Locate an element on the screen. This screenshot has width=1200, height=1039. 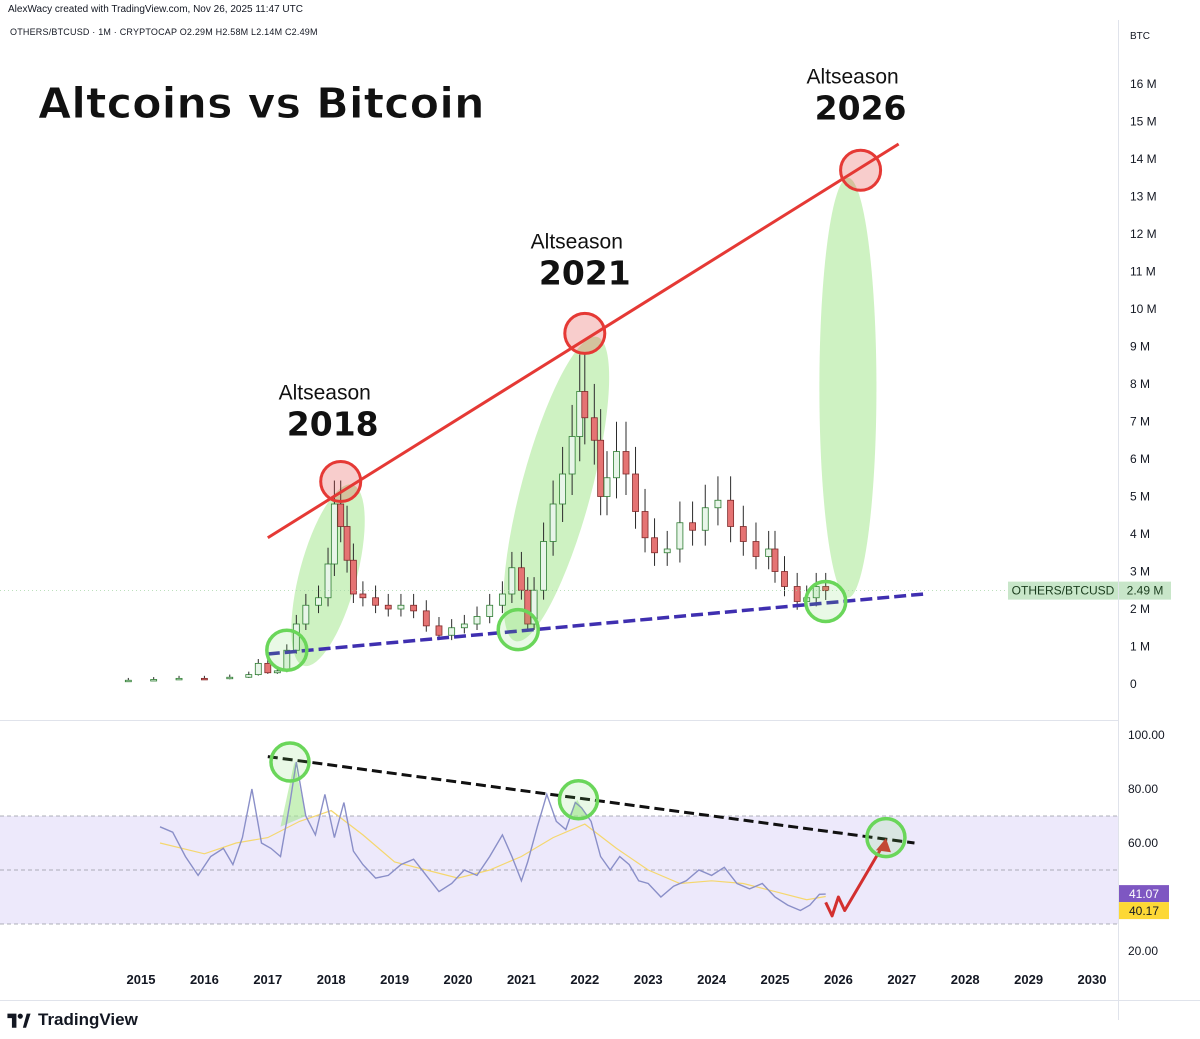
time-tick-11: 2026 is located at coordinates (838, 979).